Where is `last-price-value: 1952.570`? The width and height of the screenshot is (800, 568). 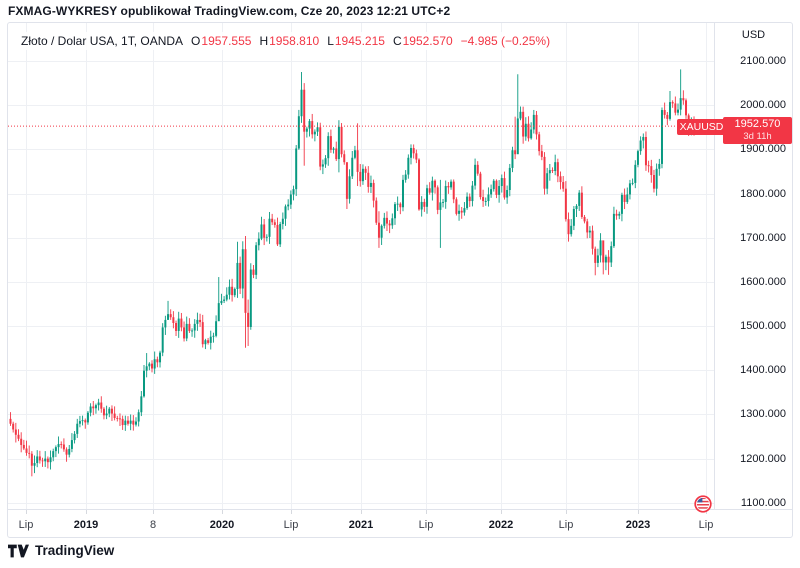 last-price-value: 1952.570 is located at coordinates (757, 124).